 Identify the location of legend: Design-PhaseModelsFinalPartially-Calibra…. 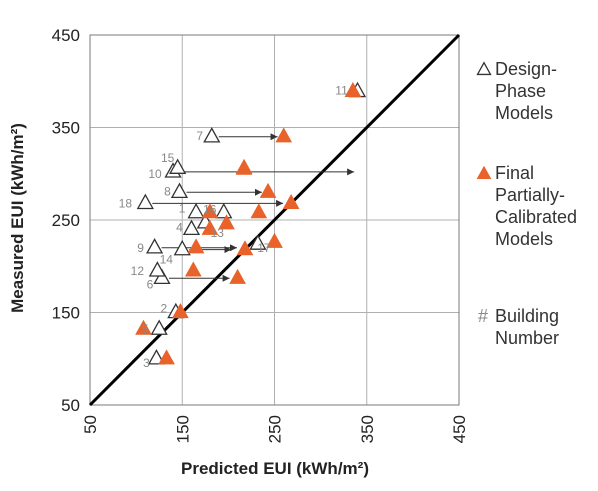
(526, 203).